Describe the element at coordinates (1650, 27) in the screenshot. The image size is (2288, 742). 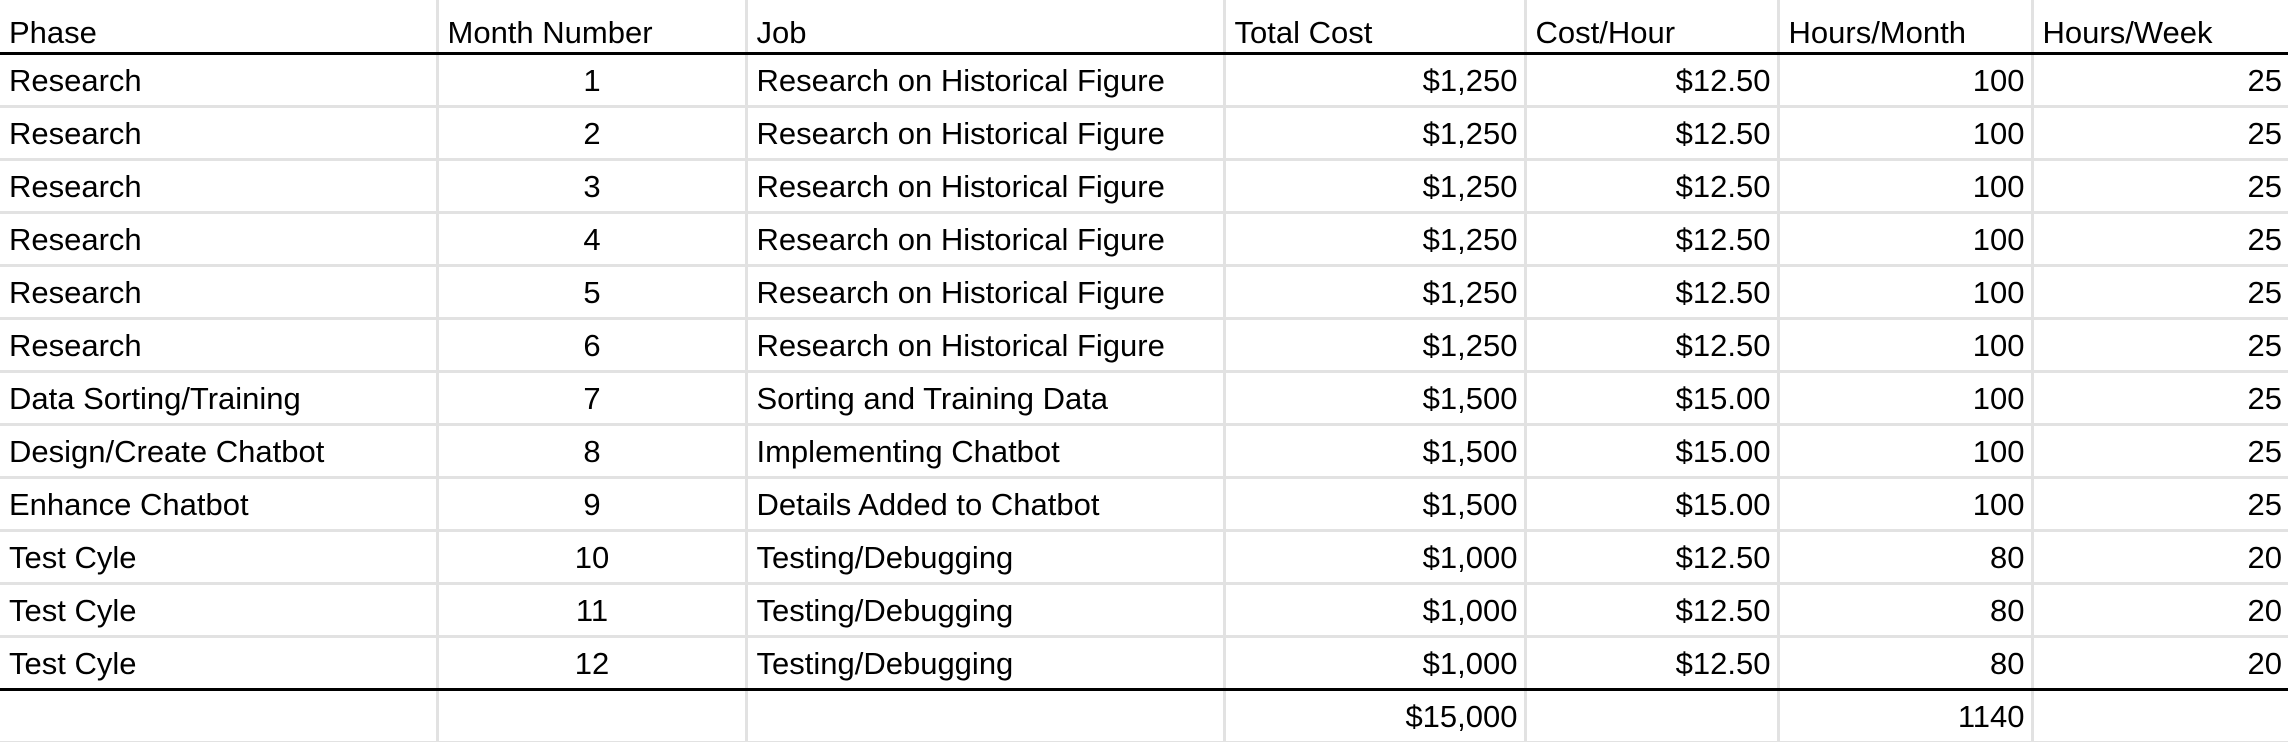
I see `header-cost-per-hour: Cost/Hour` at that location.